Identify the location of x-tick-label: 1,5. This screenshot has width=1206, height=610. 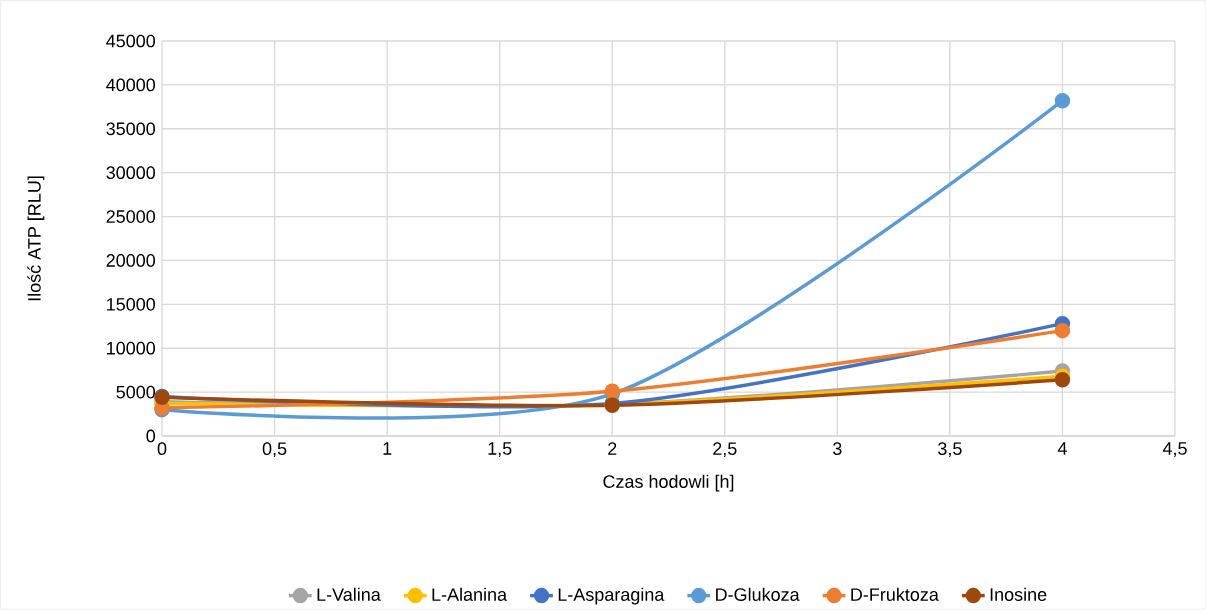
(500, 449).